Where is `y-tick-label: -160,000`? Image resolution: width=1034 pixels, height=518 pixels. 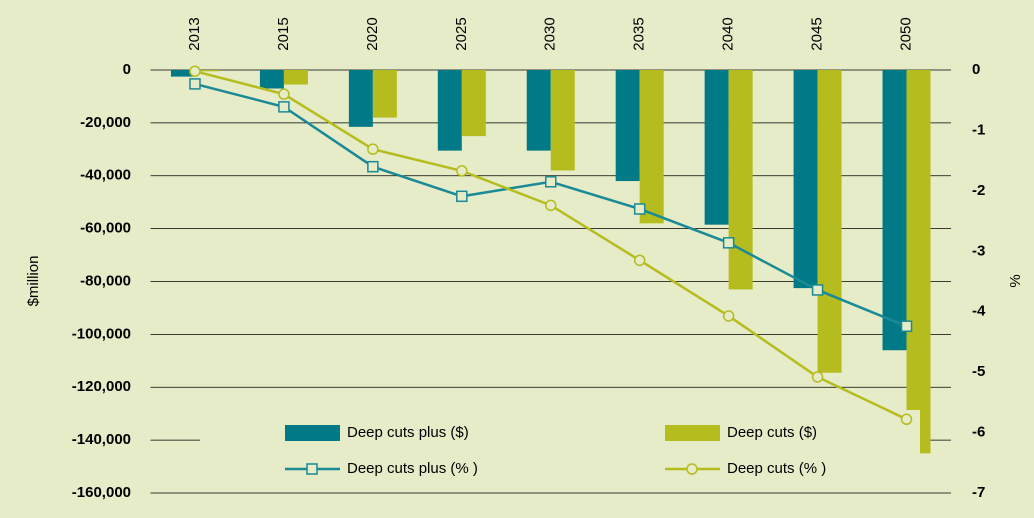 y-tick-label: -160,000 is located at coordinates (101, 492).